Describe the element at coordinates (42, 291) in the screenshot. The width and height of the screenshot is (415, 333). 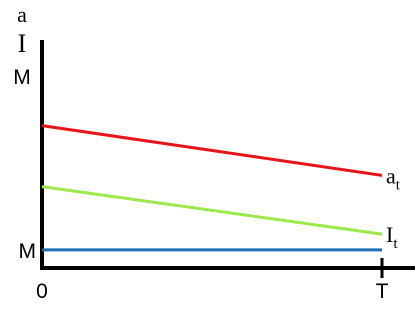
I see `x-tick-label-zero: 0` at that location.